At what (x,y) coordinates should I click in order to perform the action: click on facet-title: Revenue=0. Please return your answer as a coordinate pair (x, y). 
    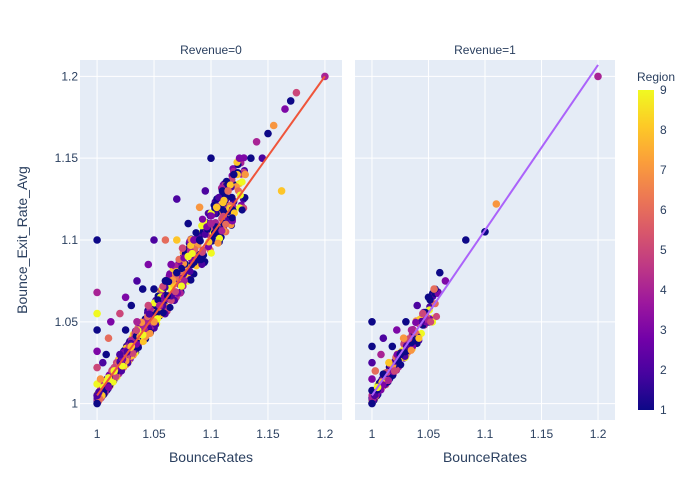
    Looking at the image, I should click on (211, 50).